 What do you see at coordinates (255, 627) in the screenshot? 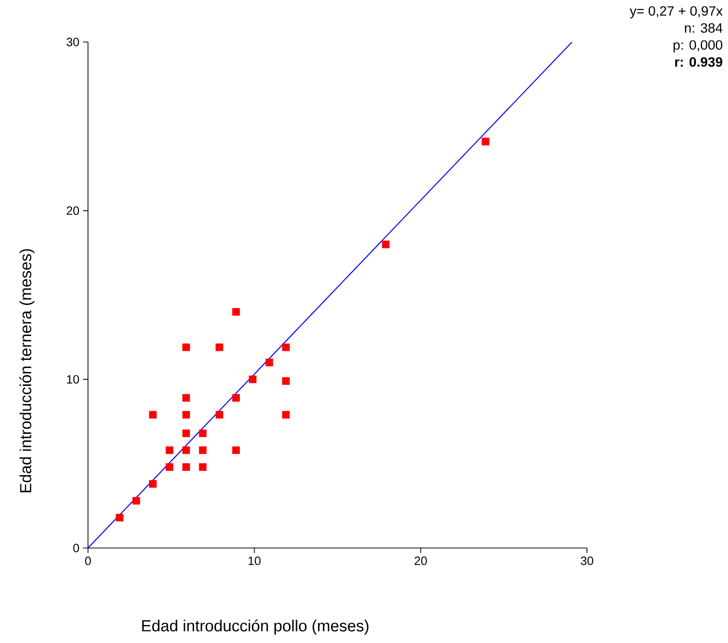
I see `x-axis-title: Edad introducción pollo (meses)` at bounding box center [255, 627].